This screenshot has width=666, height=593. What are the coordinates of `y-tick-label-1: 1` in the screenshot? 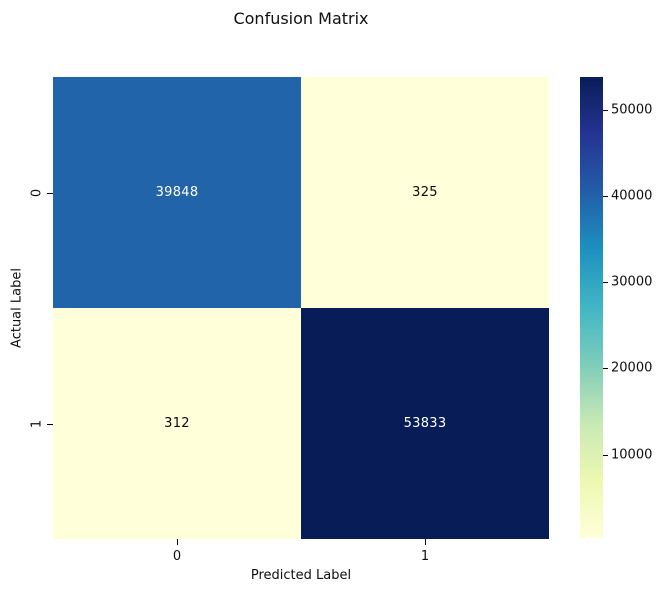 It's located at (37, 424).